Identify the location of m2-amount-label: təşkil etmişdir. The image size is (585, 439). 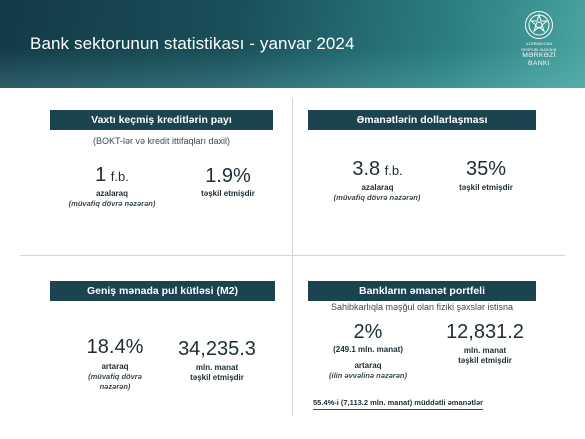
(217, 377).